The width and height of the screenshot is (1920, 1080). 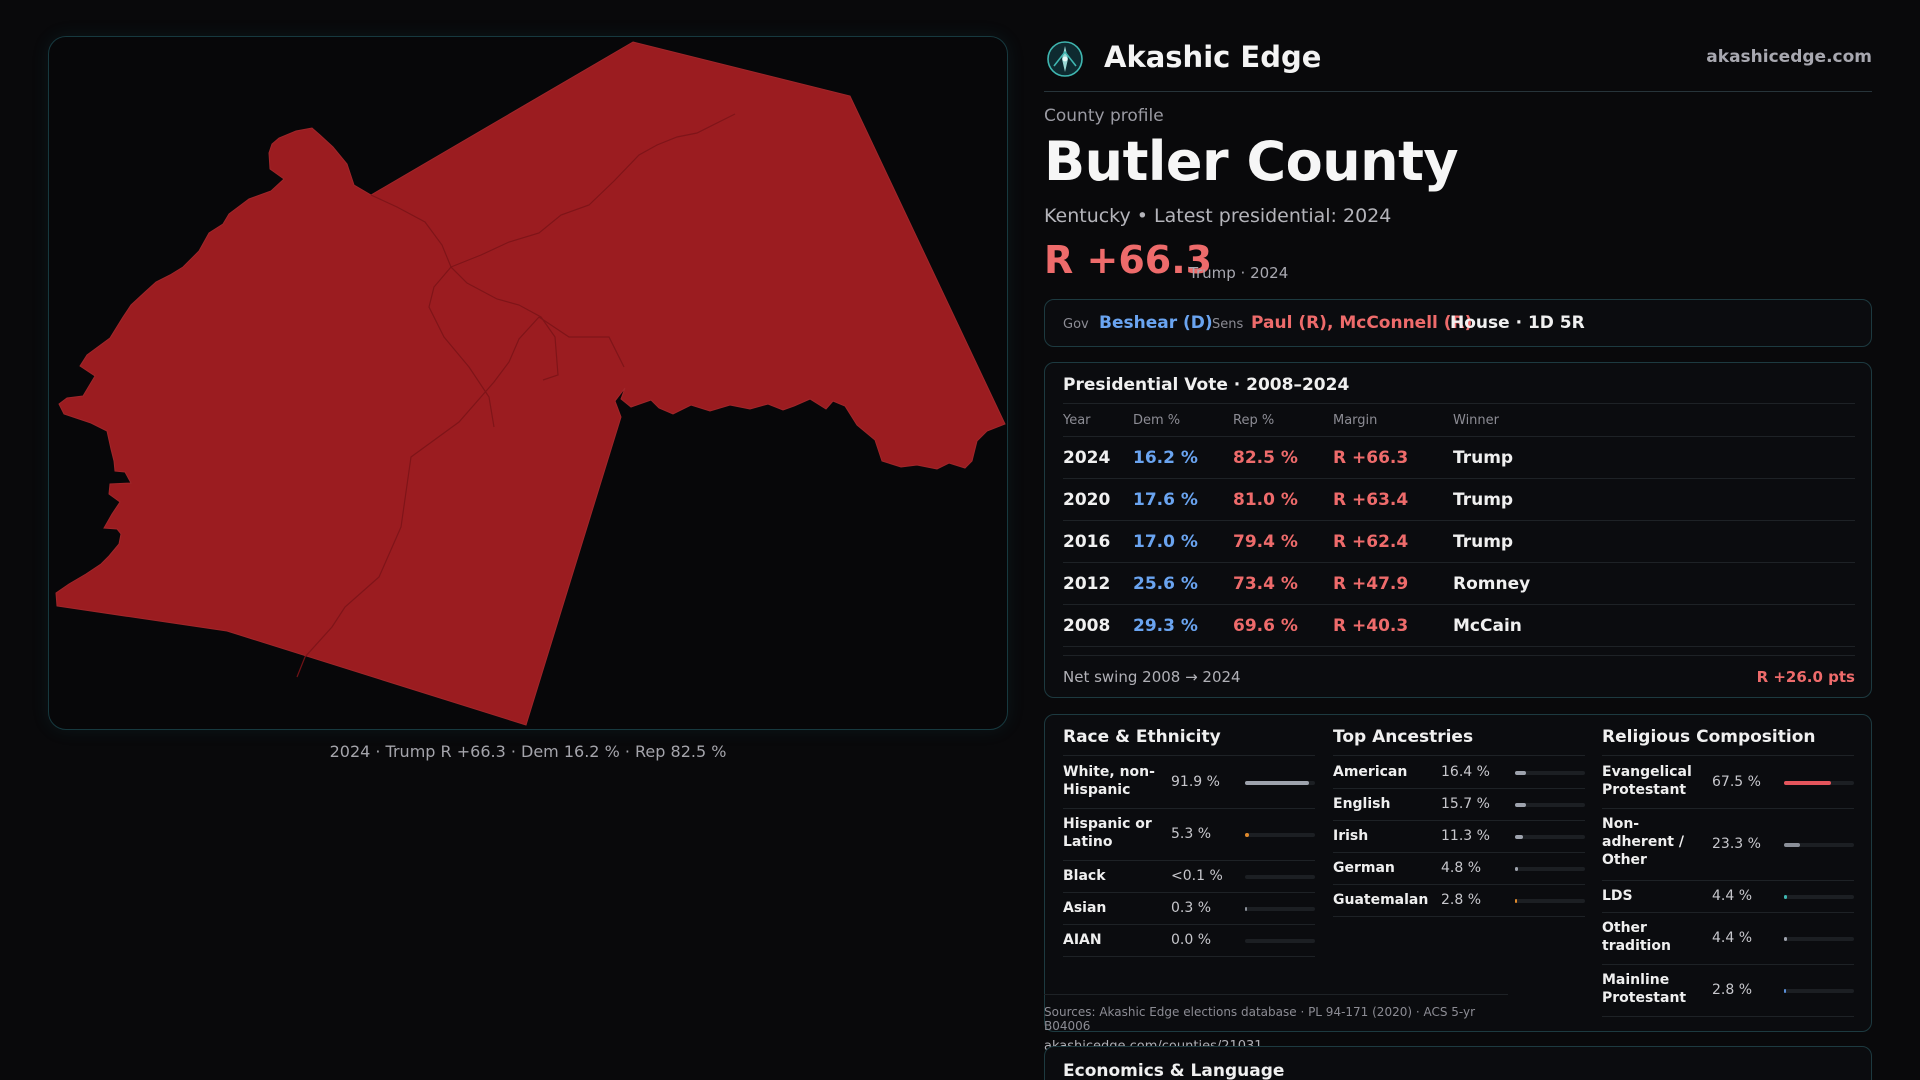 I want to click on gov-value: Beshear (D), so click(x=1156, y=323).